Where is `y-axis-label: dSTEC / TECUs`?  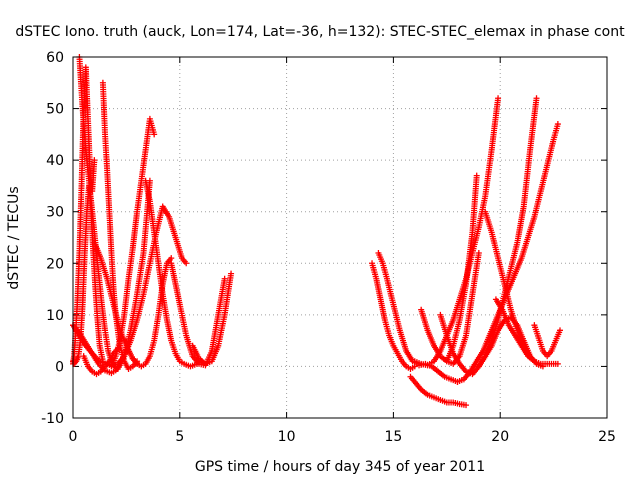 y-axis-label: dSTEC / TECUs is located at coordinates (14, 237).